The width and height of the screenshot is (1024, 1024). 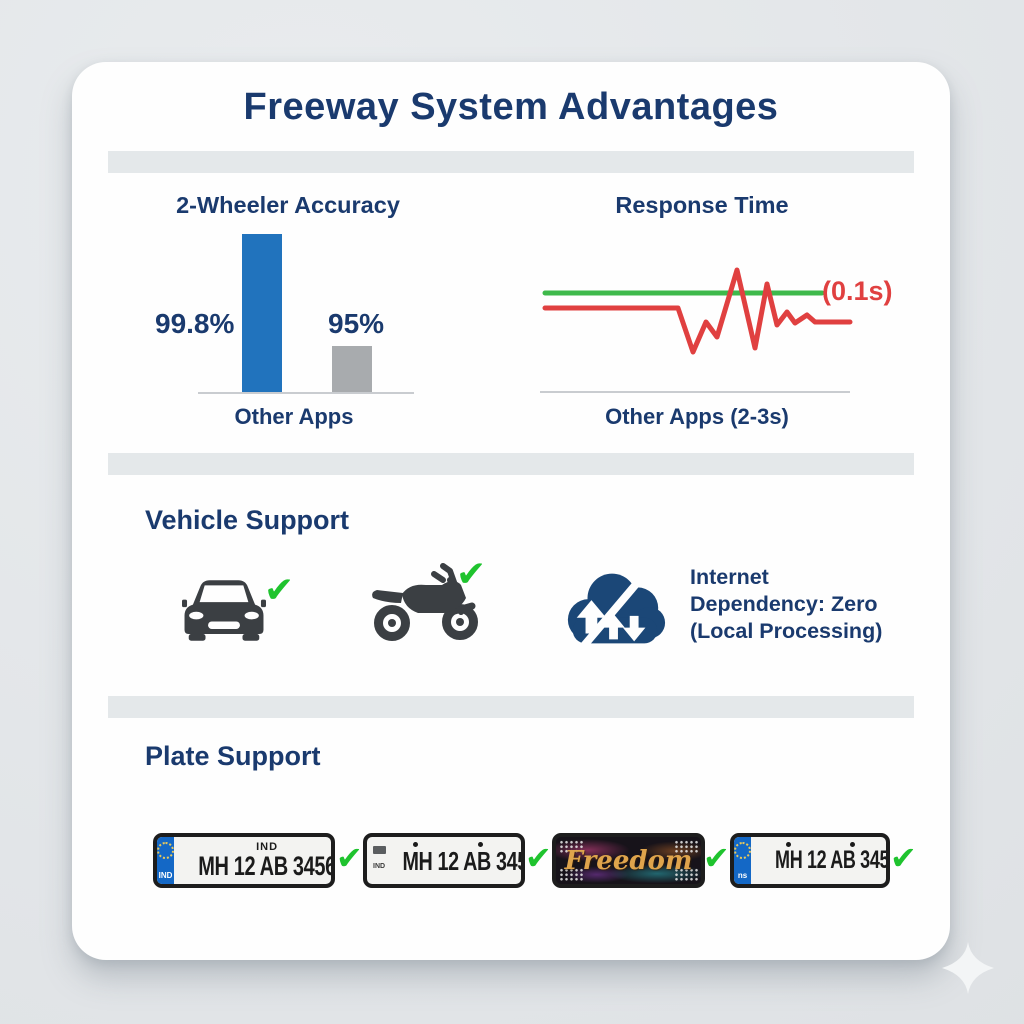 I want to click on note-line-3: (Local Processing), so click(x=786, y=631).